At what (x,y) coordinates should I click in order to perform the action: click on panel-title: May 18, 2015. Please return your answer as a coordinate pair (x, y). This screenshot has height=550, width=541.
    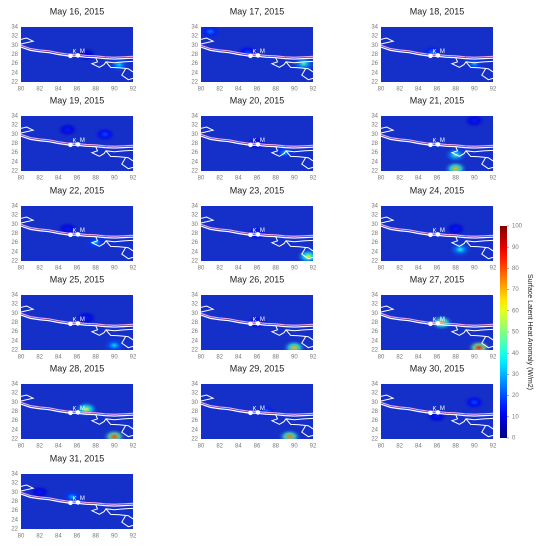
    Looking at the image, I should click on (437, 11).